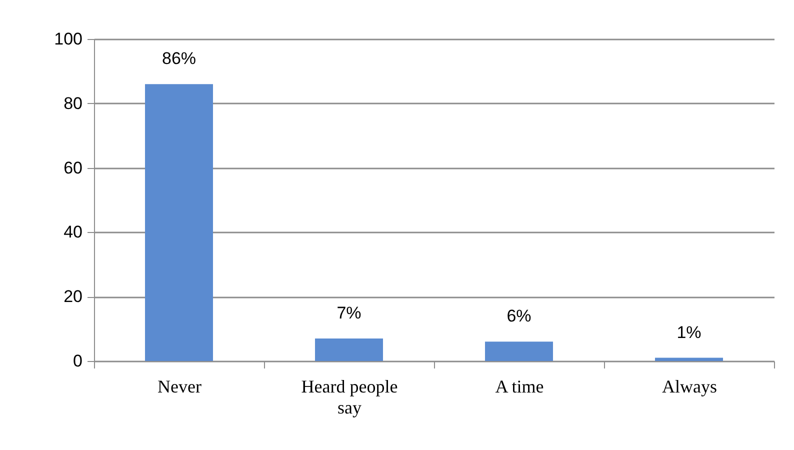 The image size is (794, 450). What do you see at coordinates (689, 332) in the screenshot?
I see `data-label: 1%` at bounding box center [689, 332].